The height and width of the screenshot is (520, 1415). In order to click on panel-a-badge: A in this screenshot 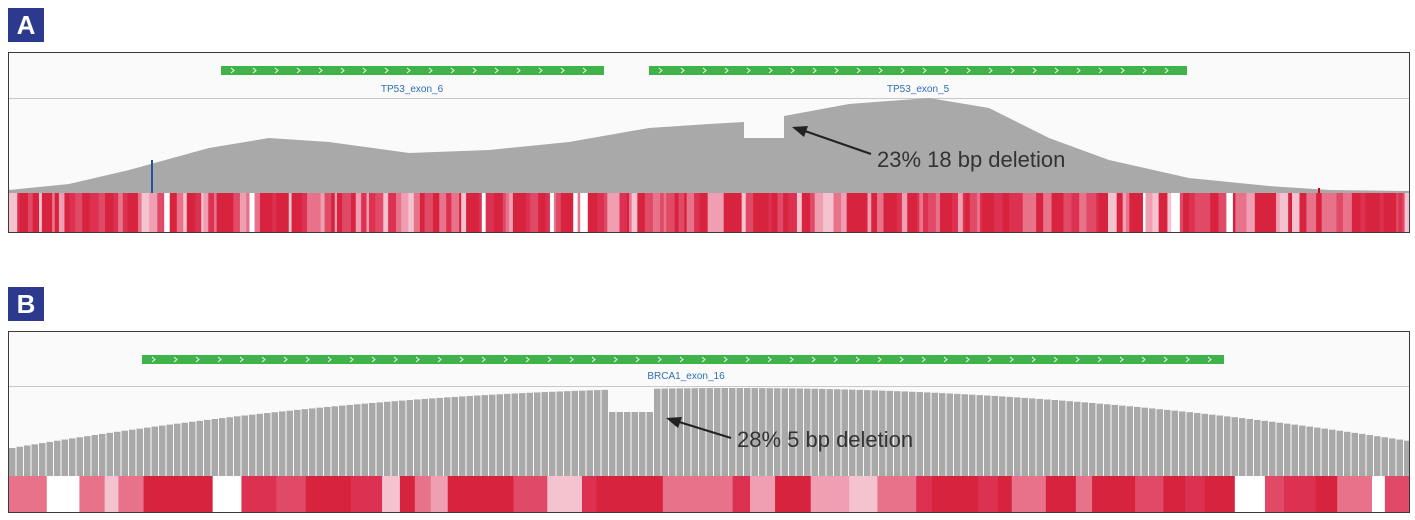, I will do `click(26, 25)`.